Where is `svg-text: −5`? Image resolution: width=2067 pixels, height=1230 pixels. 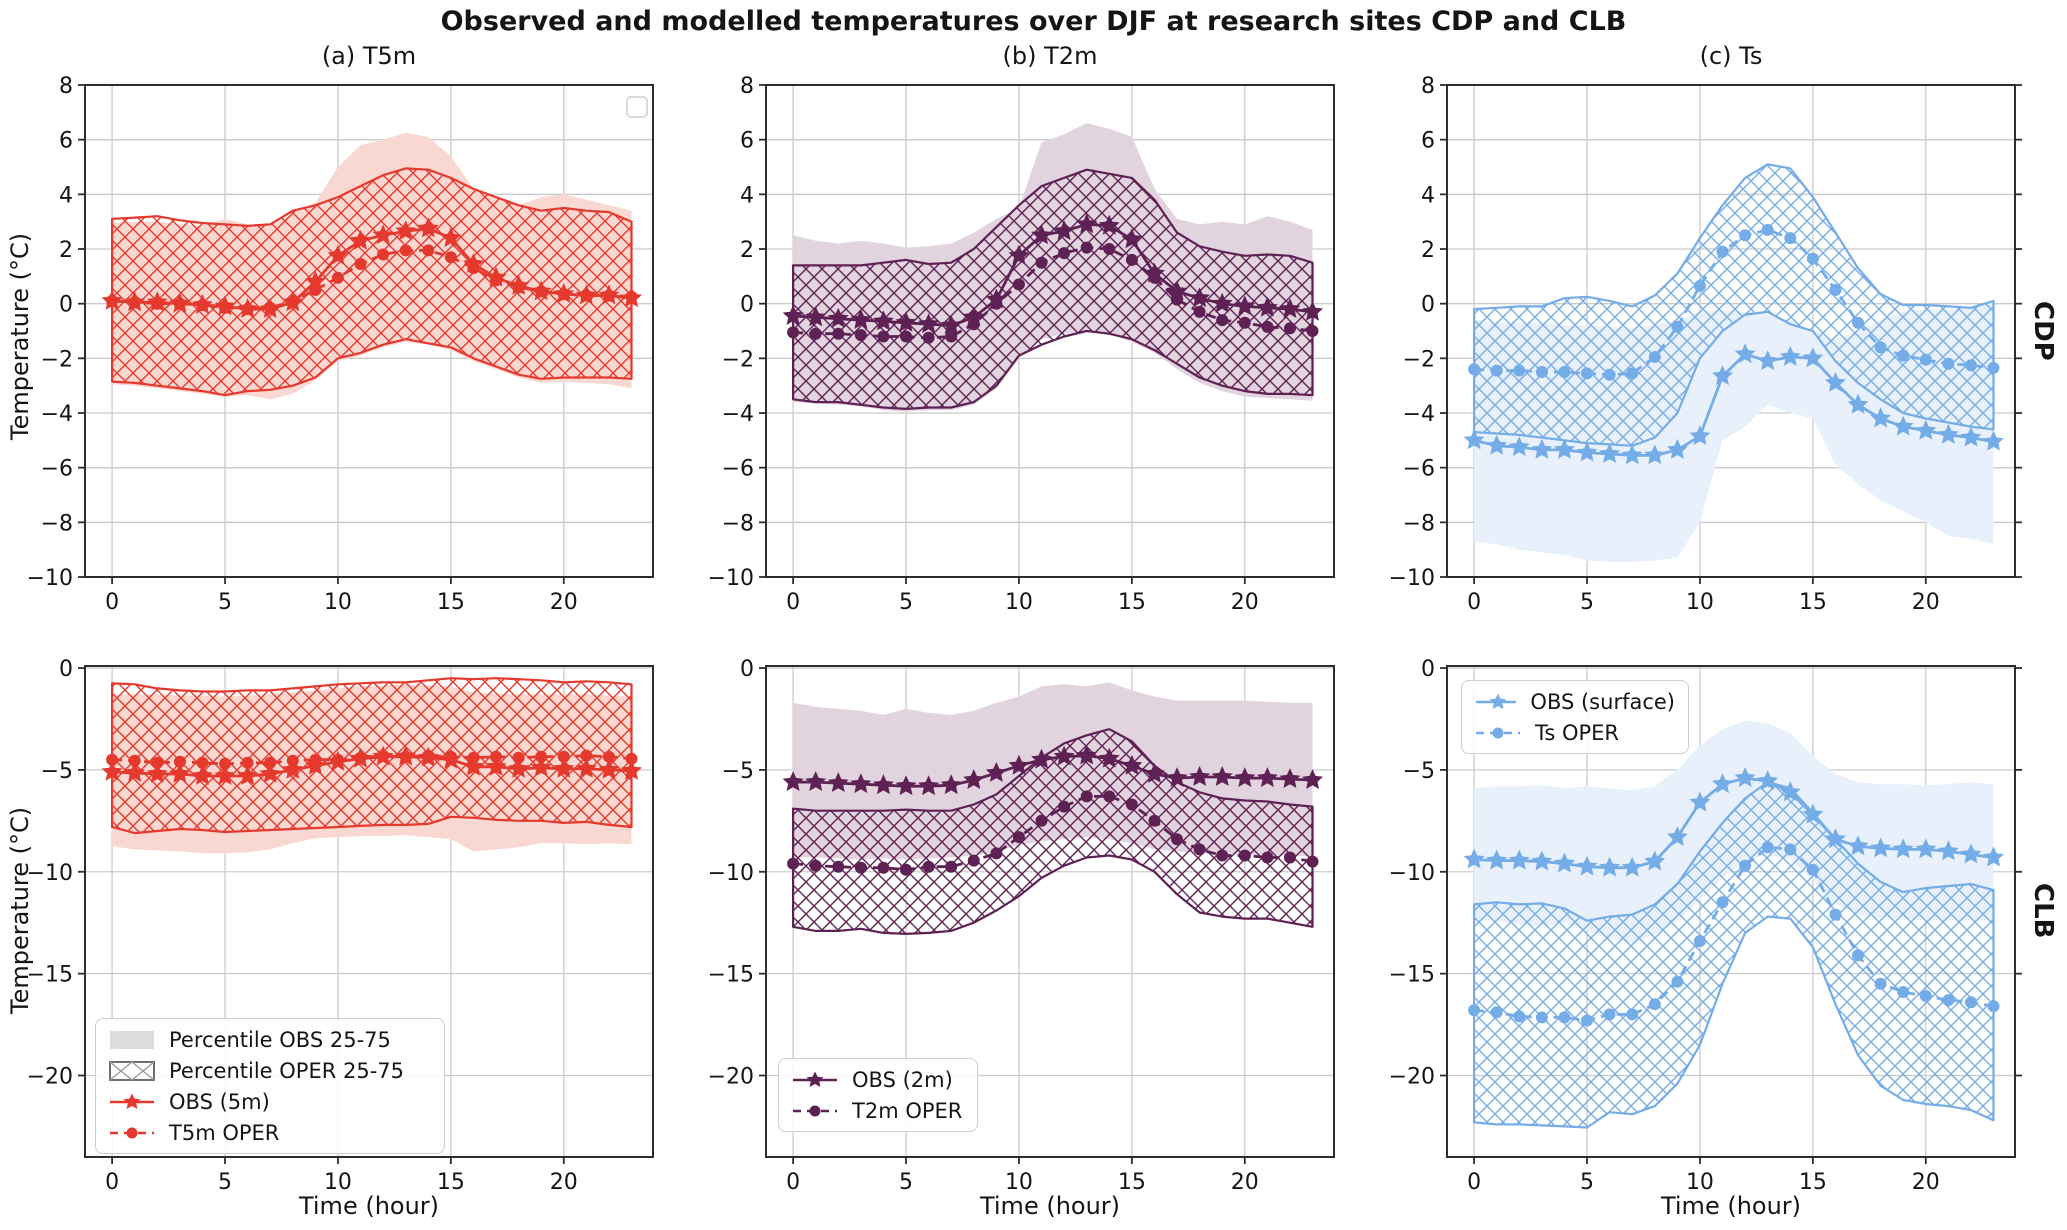 svg-text: −5 is located at coordinates (1419, 771).